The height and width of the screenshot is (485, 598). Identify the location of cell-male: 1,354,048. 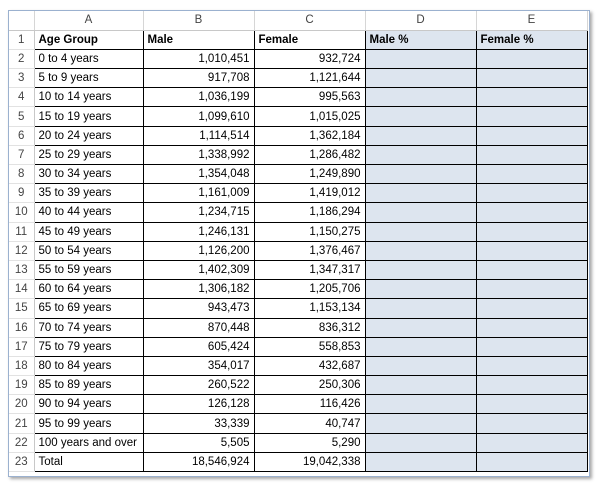
(199, 174).